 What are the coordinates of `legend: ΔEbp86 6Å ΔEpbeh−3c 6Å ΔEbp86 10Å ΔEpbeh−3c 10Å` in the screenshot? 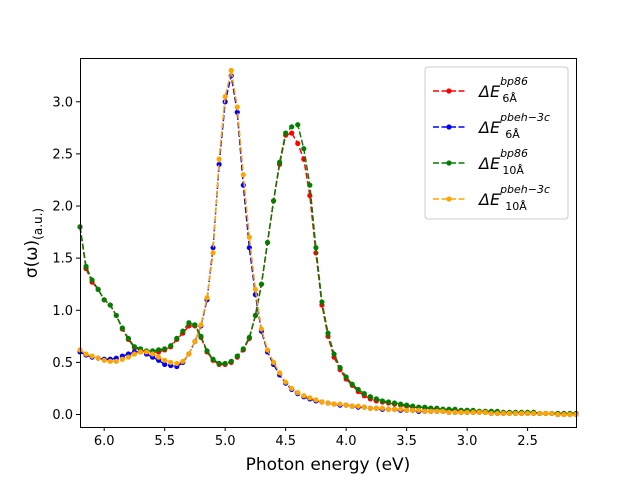 It's located at (496, 143).